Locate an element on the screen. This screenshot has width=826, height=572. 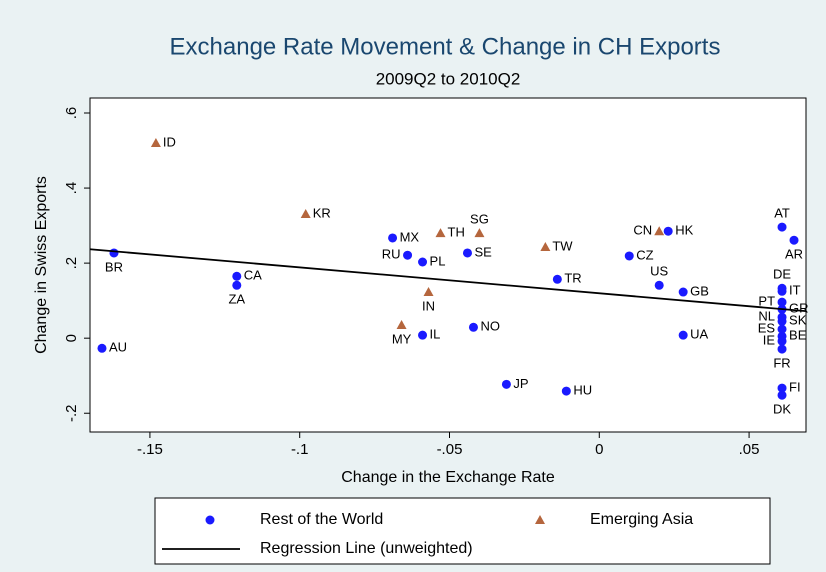
point-label: SK is located at coordinates (798, 320).